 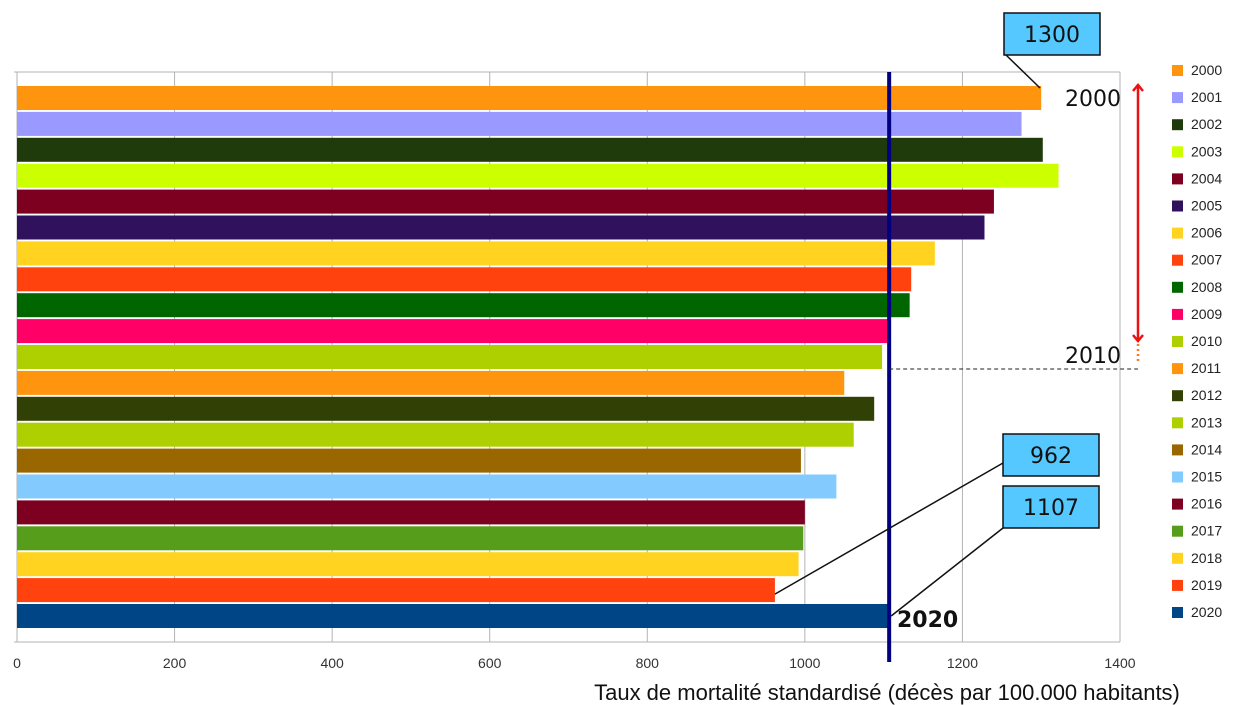 What do you see at coordinates (411, 512) in the screenshot?
I see `bar-2016` at bounding box center [411, 512].